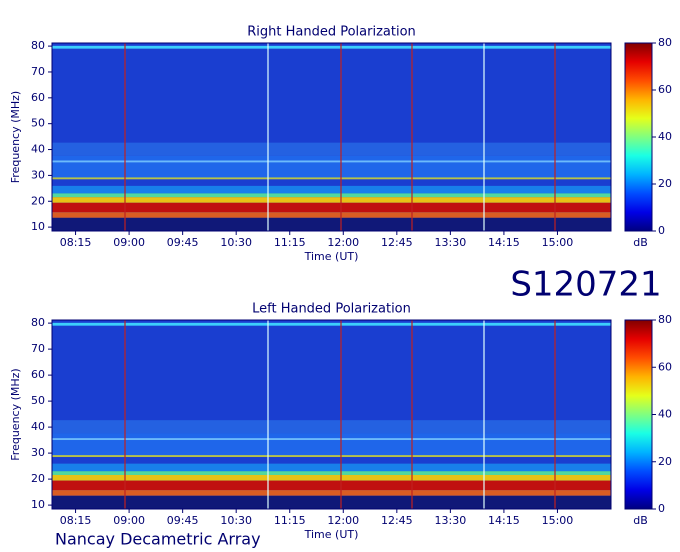 The image size is (680, 552). Describe the element at coordinates (331, 32) in the screenshot. I see `chart-title: Right Handed Polarization` at that location.